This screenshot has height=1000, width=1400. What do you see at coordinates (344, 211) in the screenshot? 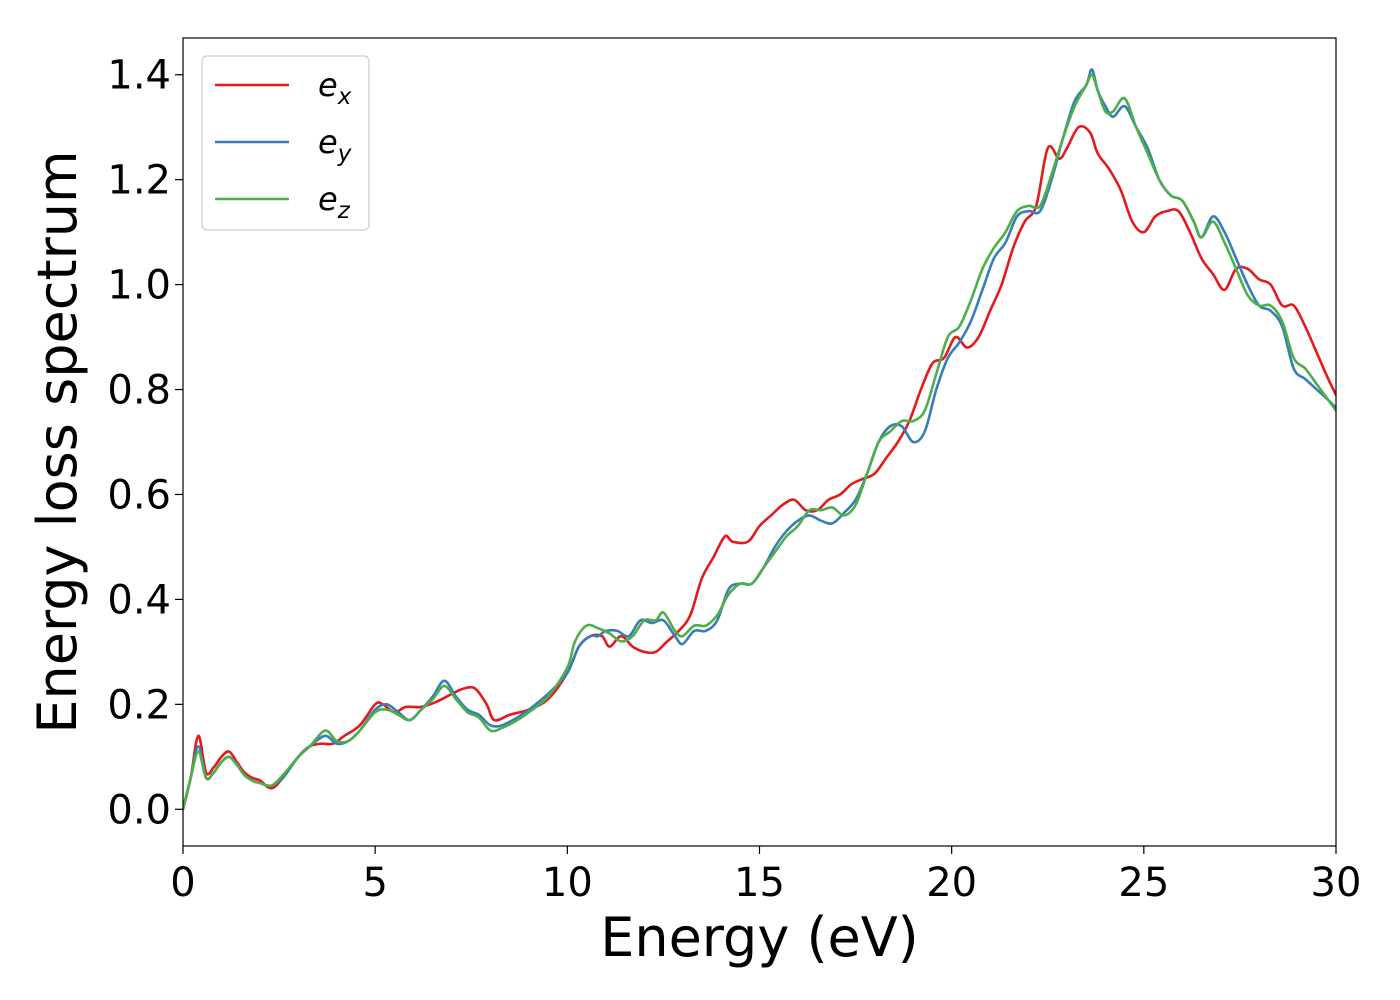
I see `legend-label-subscript: z` at bounding box center [344, 211].